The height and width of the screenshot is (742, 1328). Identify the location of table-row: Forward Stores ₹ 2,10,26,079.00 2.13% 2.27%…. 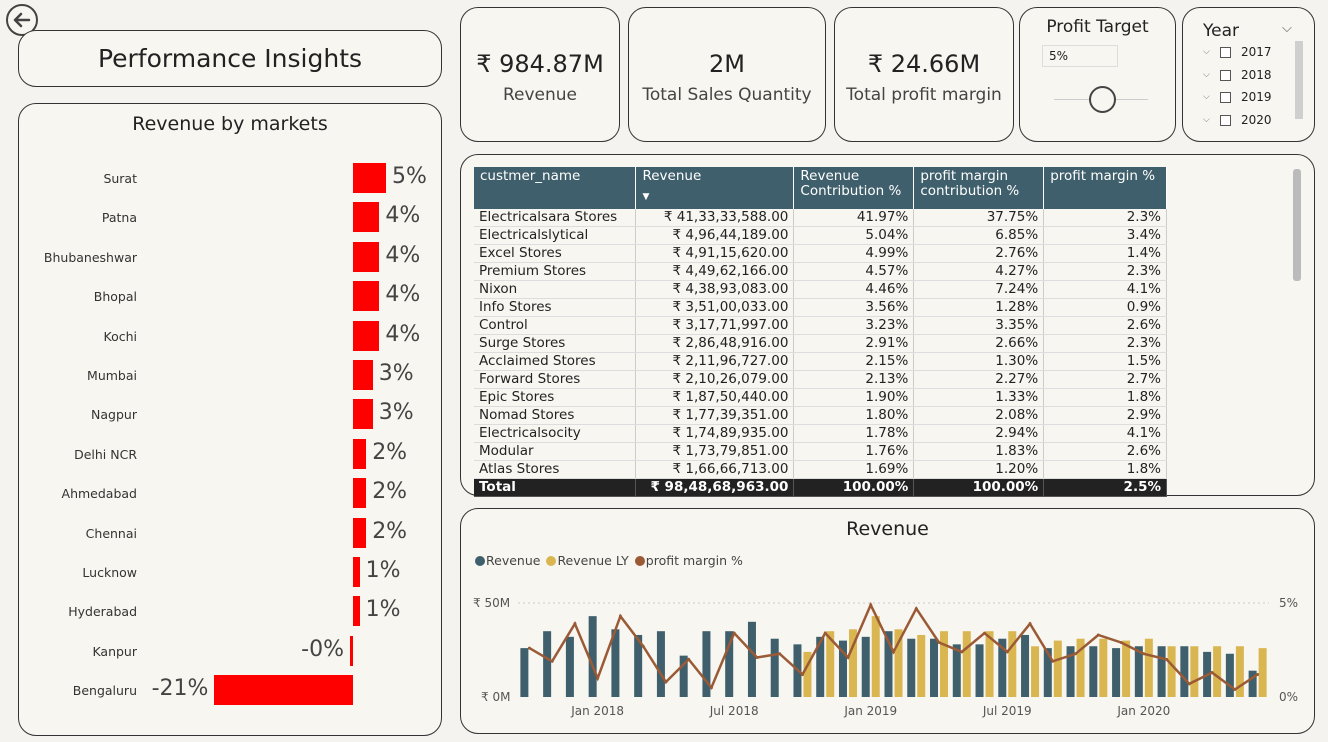
(820, 379).